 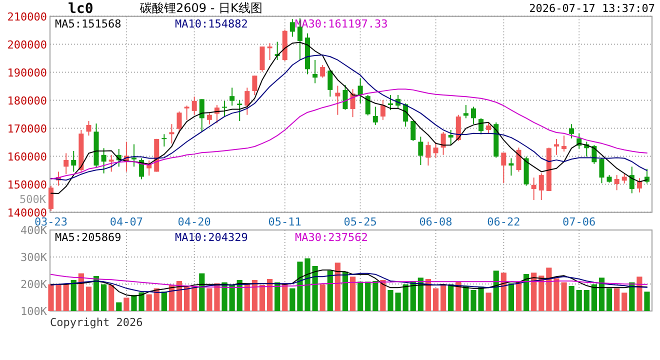 I want to click on x-tick-label: 04-20, so click(x=194, y=221).